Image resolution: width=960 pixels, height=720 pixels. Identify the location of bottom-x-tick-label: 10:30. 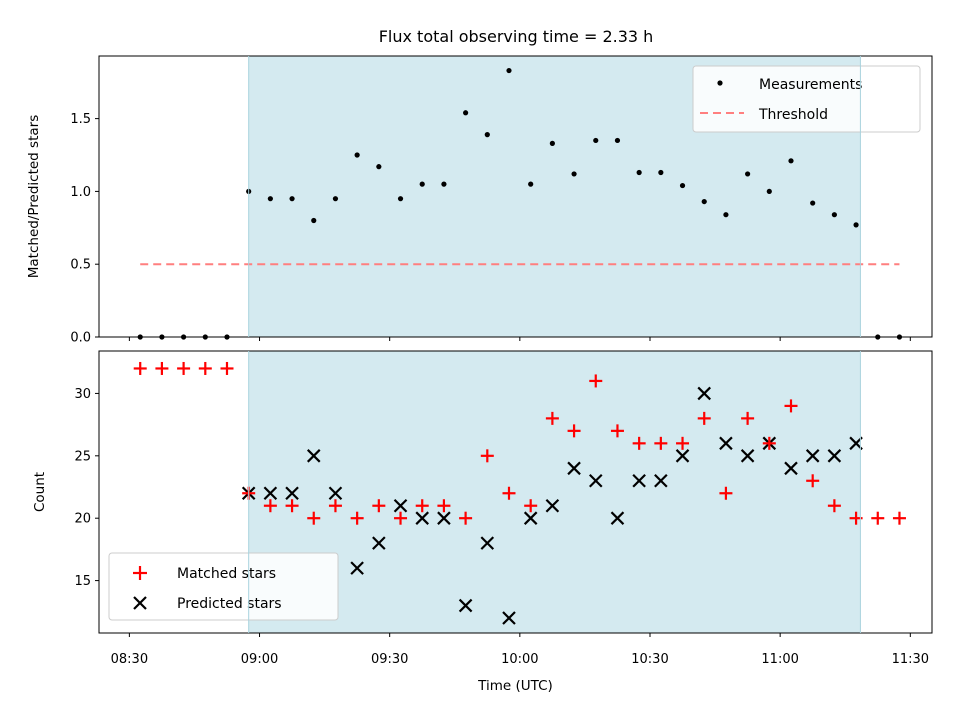
(649, 659).